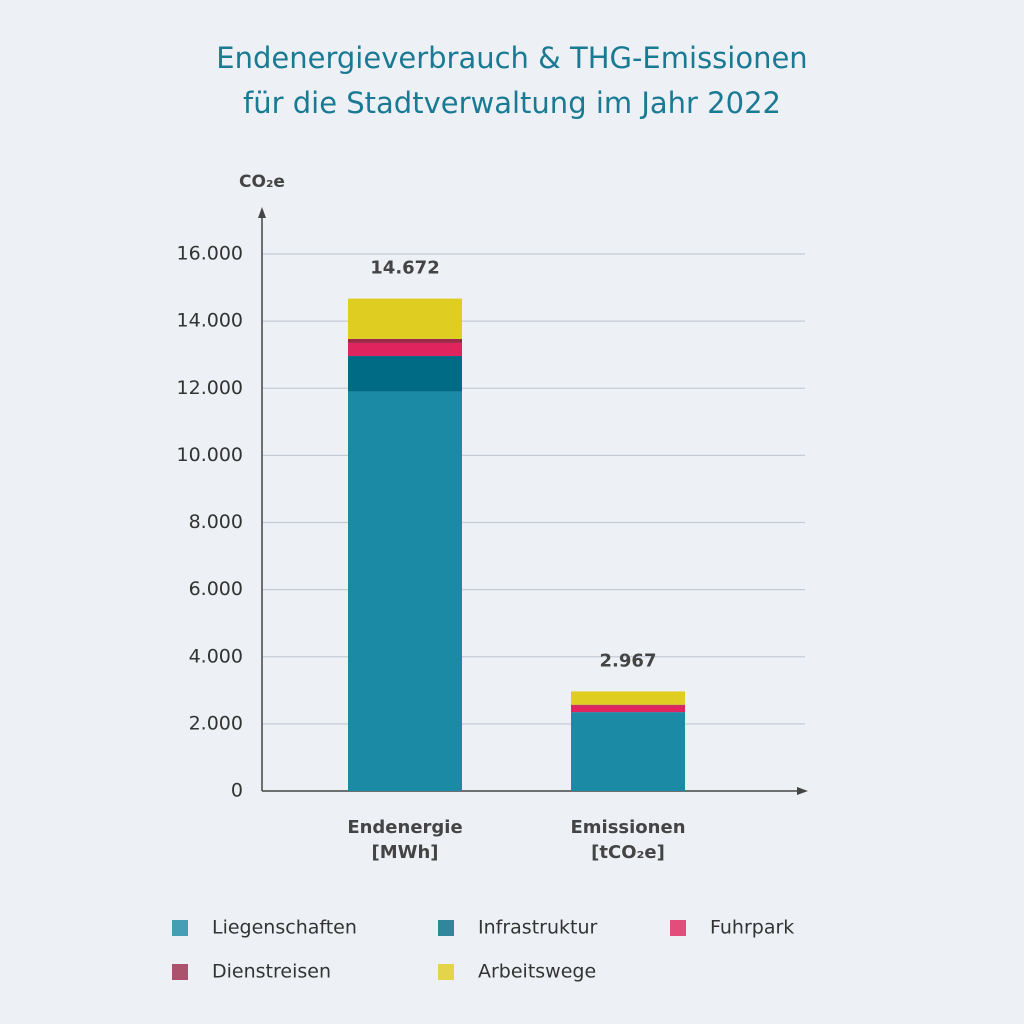  What do you see at coordinates (511, 58) in the screenshot?
I see `chart-title: Endenergieverbrauch & THG-Emissionen` at bounding box center [511, 58].